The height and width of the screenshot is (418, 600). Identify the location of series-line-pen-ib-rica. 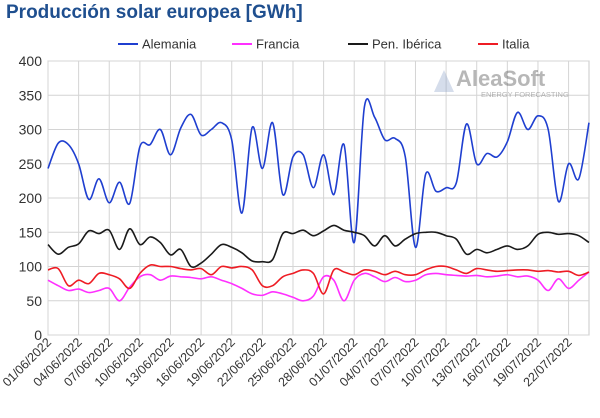
(318, 246).